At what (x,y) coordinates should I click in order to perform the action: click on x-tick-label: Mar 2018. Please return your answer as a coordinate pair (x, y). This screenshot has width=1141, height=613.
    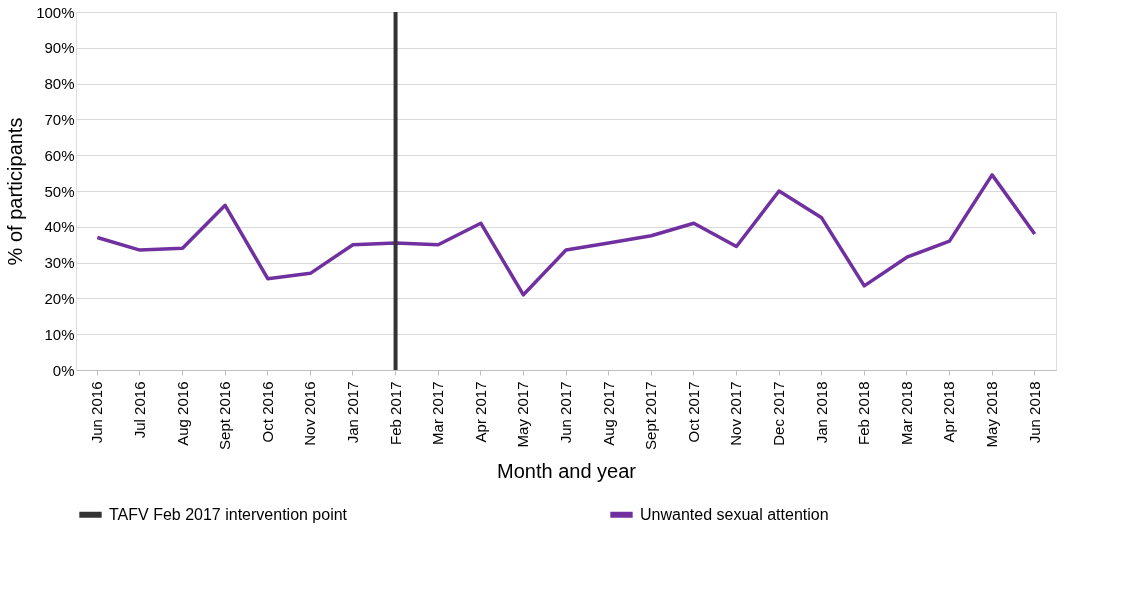
    Looking at the image, I should click on (906, 413).